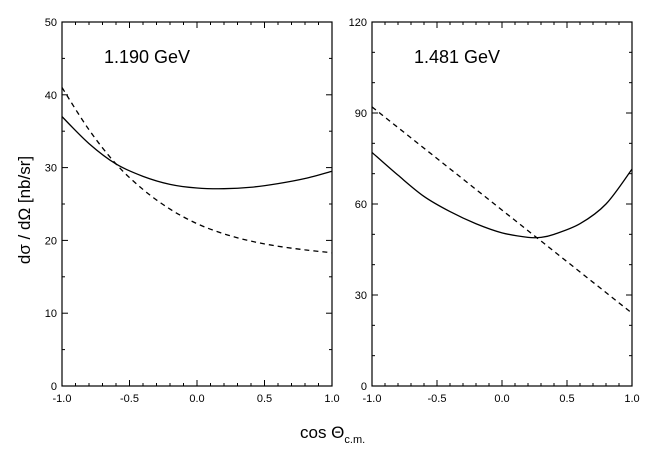 Image resolution: width=654 pixels, height=456 pixels. I want to click on y-tick-label-1190: 30, so click(51, 169).